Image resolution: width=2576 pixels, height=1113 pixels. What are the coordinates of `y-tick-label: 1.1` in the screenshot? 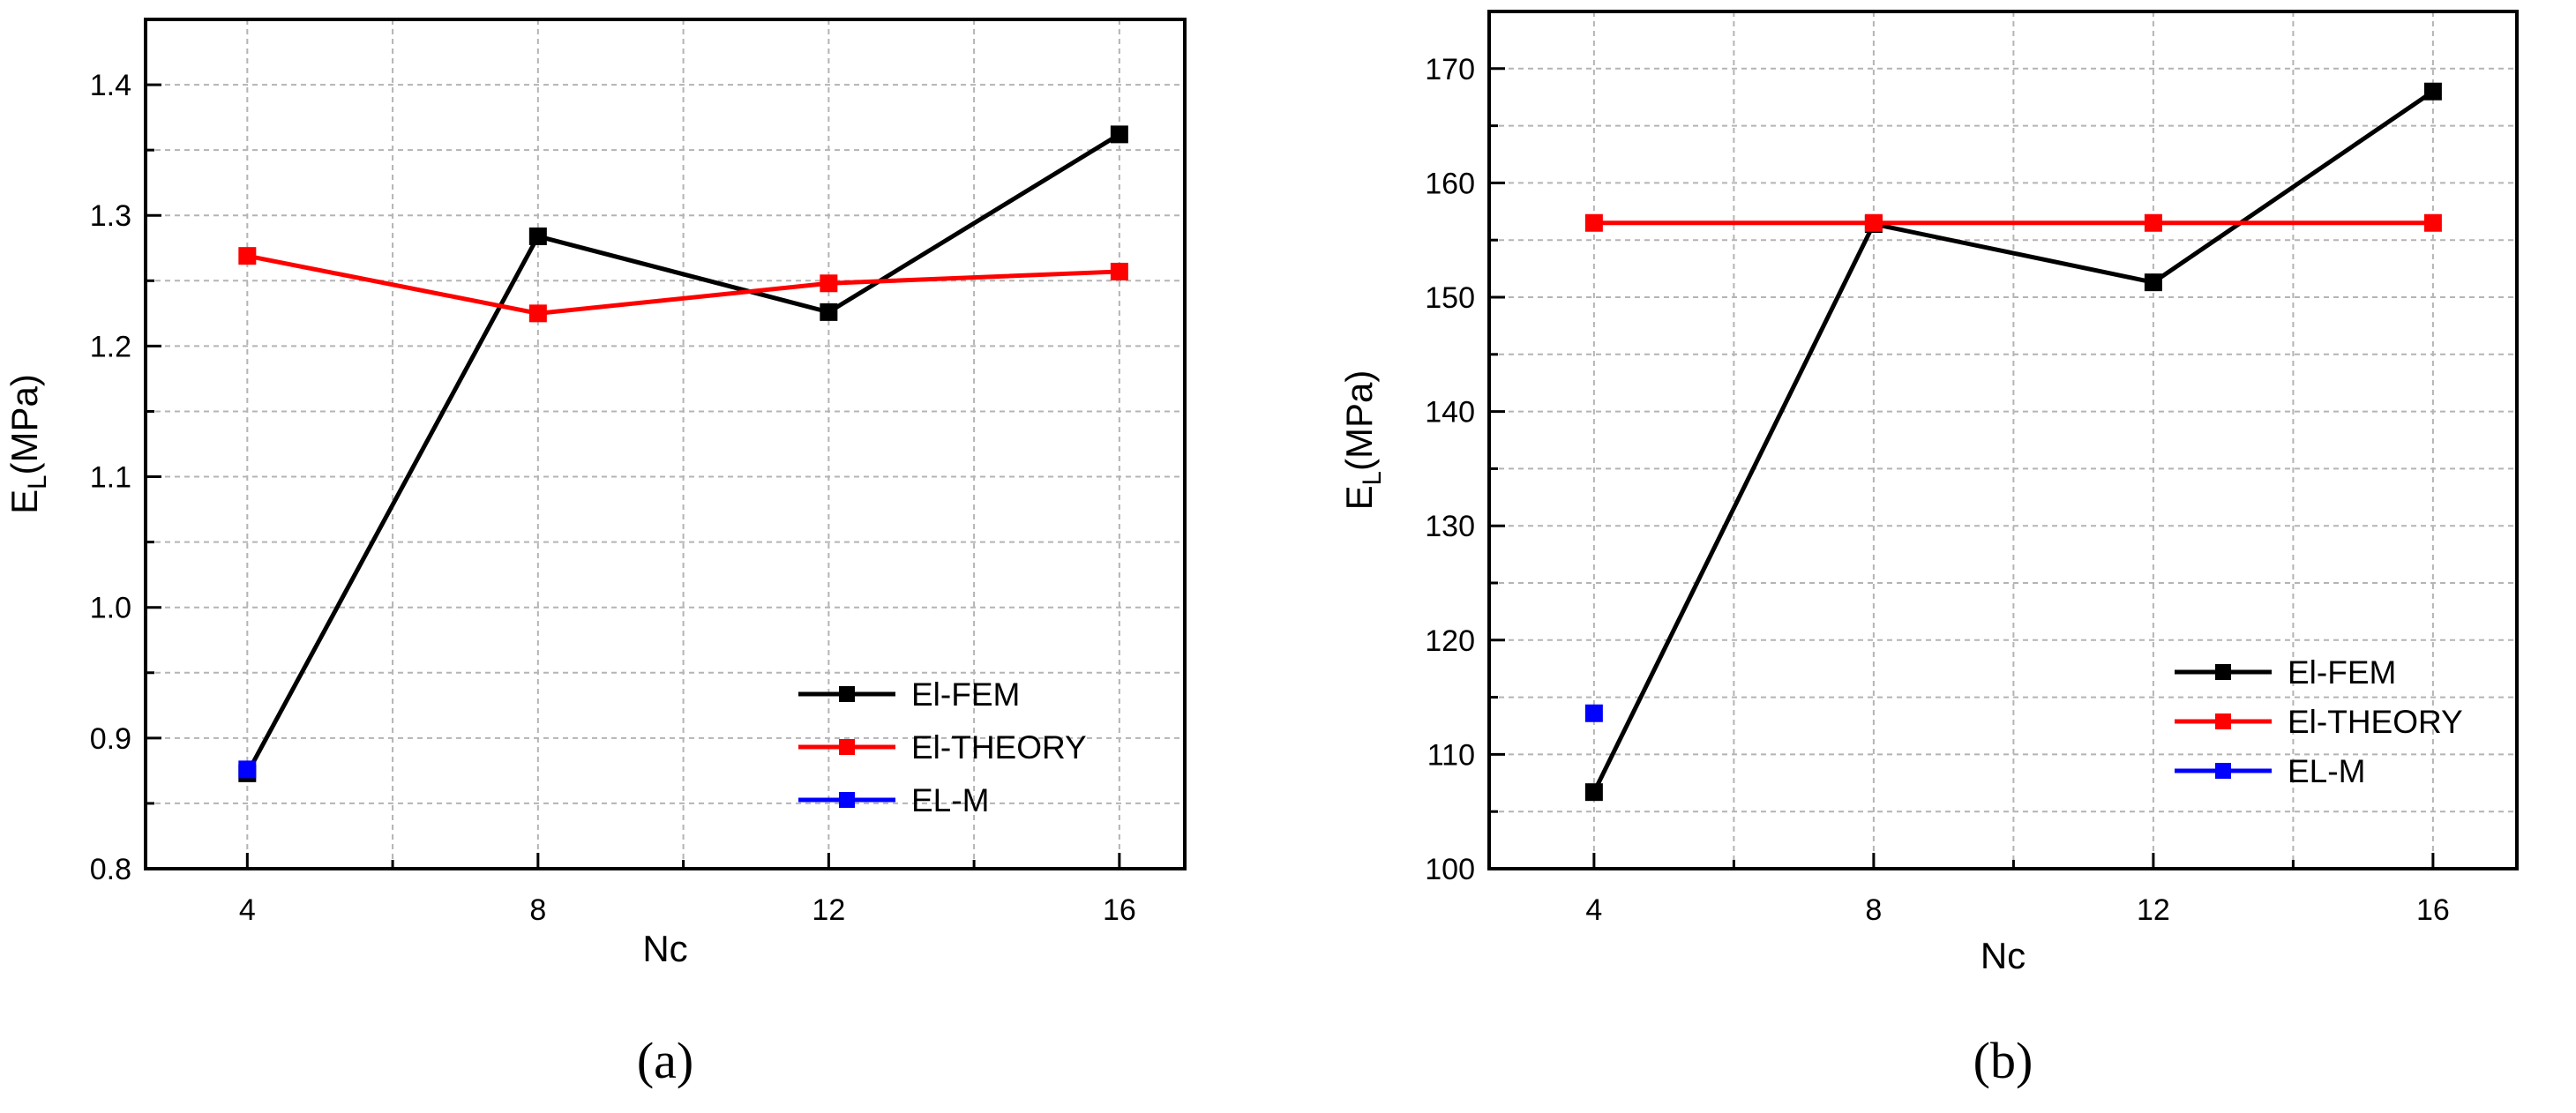 It's located at (111, 478).